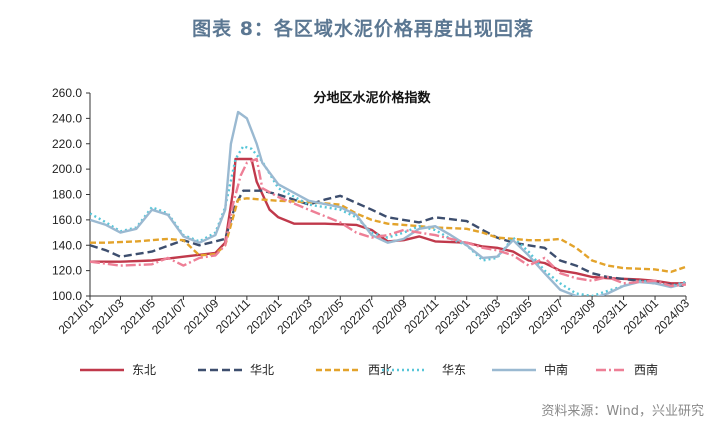  I want to click on chart-title: 分地区水泥价格指数, so click(372, 98).